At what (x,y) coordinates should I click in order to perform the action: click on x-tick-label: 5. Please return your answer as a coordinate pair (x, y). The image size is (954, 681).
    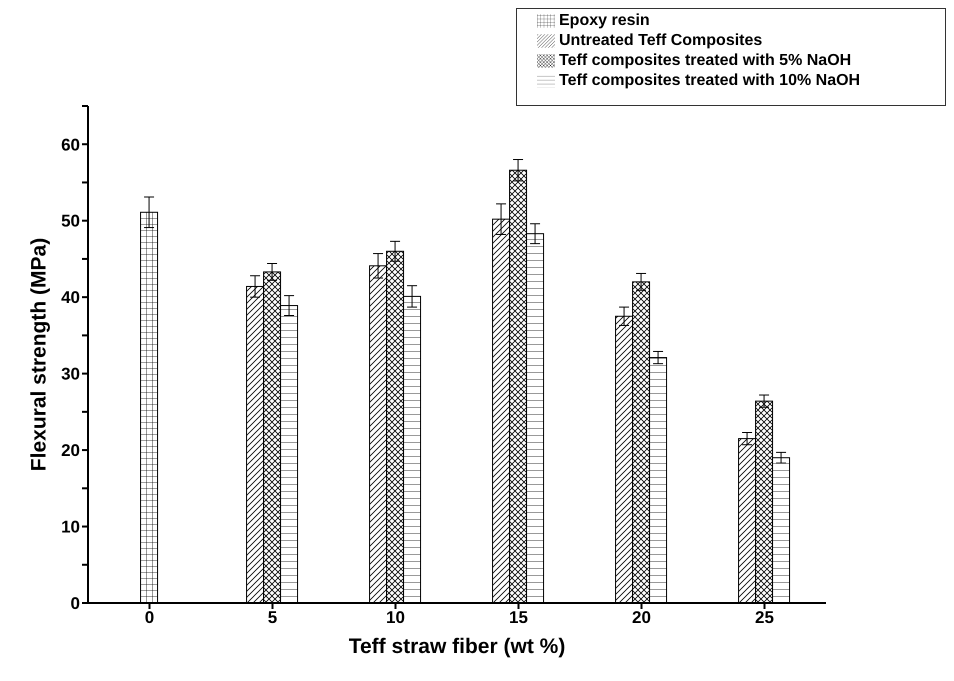
    Looking at the image, I should click on (273, 618).